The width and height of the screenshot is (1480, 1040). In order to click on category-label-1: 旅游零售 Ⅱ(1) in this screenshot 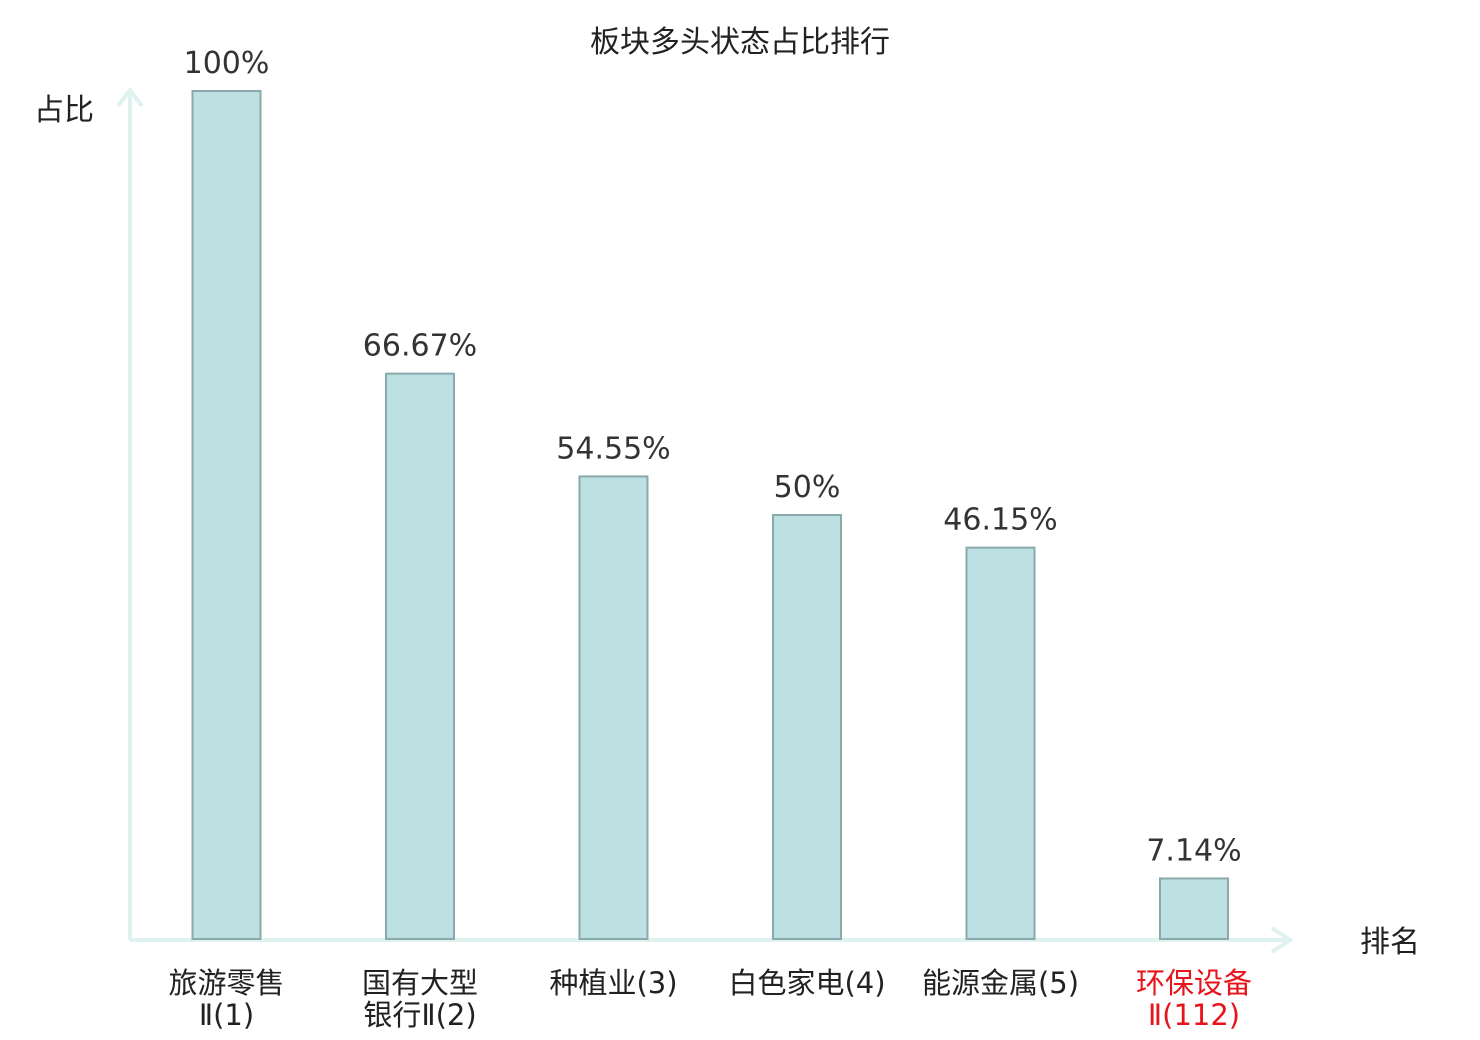, I will do `click(226, 999)`.